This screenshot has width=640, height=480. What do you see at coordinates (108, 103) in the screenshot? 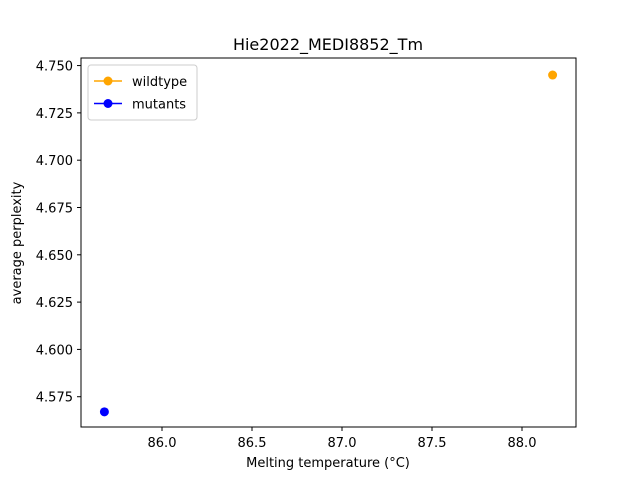
I see `legend-marker-mutants` at bounding box center [108, 103].